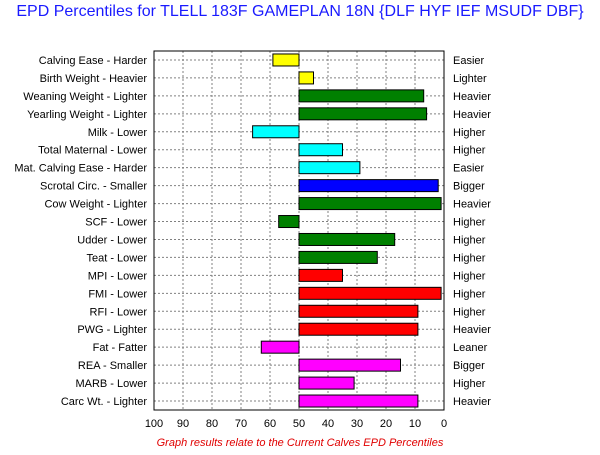 This screenshot has width=600, height=455. What do you see at coordinates (470, 348) in the screenshot?
I see `trait-label-right: Leaner` at bounding box center [470, 348].